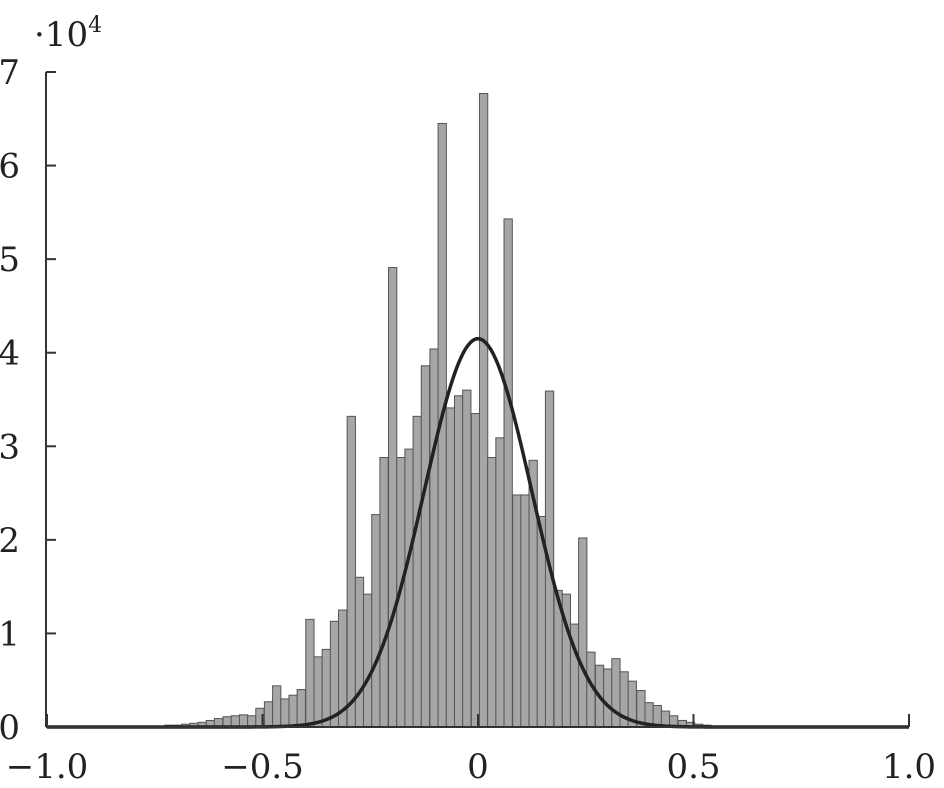  Describe the element at coordinates (10, 167) in the screenshot. I see `y-tick-label: 6` at that location.